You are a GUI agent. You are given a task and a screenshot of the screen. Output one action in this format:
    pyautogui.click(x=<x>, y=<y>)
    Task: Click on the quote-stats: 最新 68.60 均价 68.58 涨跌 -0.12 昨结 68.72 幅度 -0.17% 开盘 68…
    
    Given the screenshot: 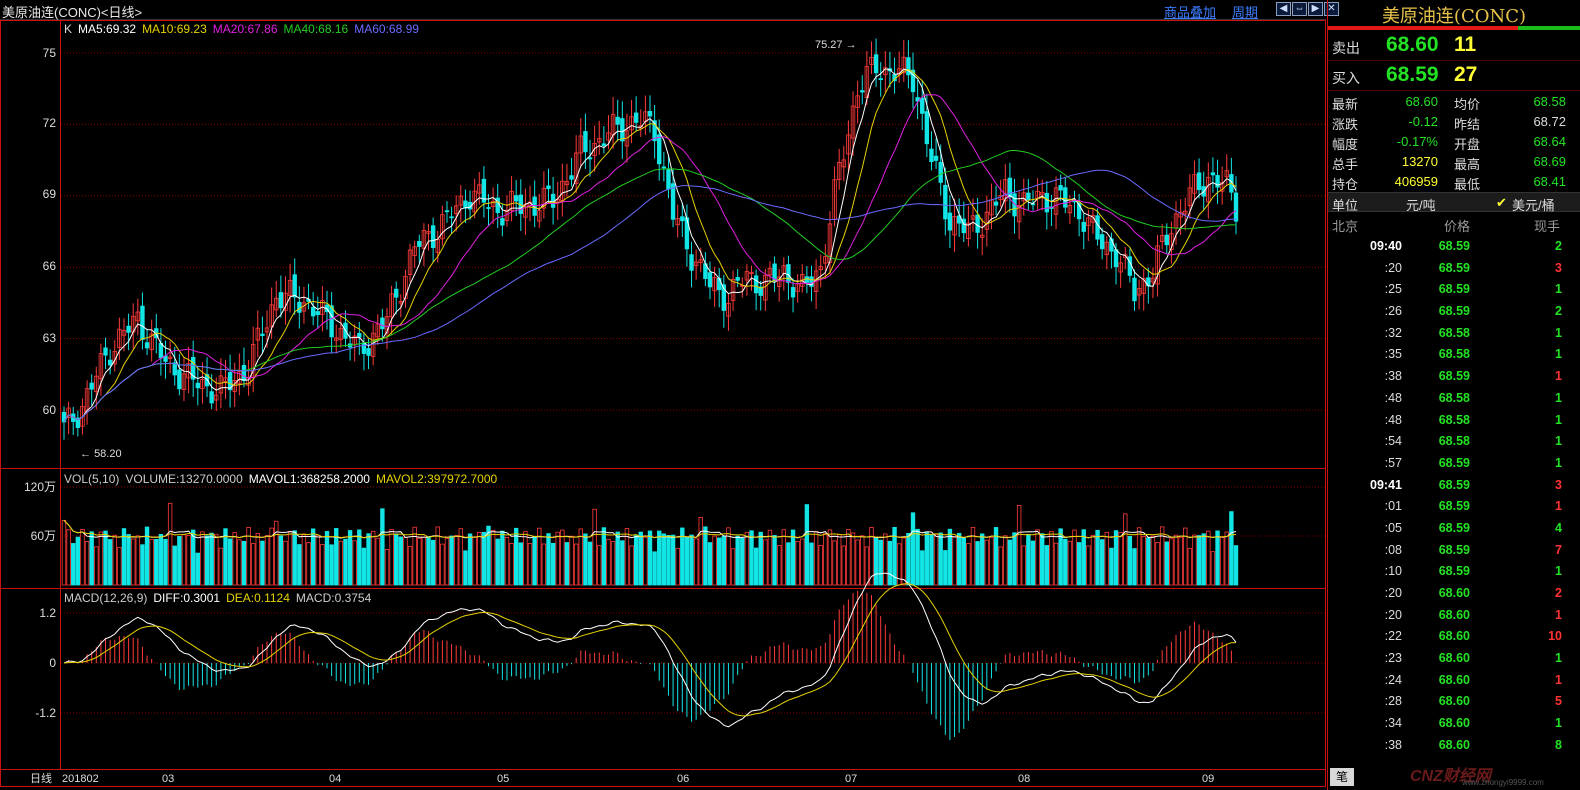 What is the action you would take?
    pyautogui.click(x=1454, y=142)
    